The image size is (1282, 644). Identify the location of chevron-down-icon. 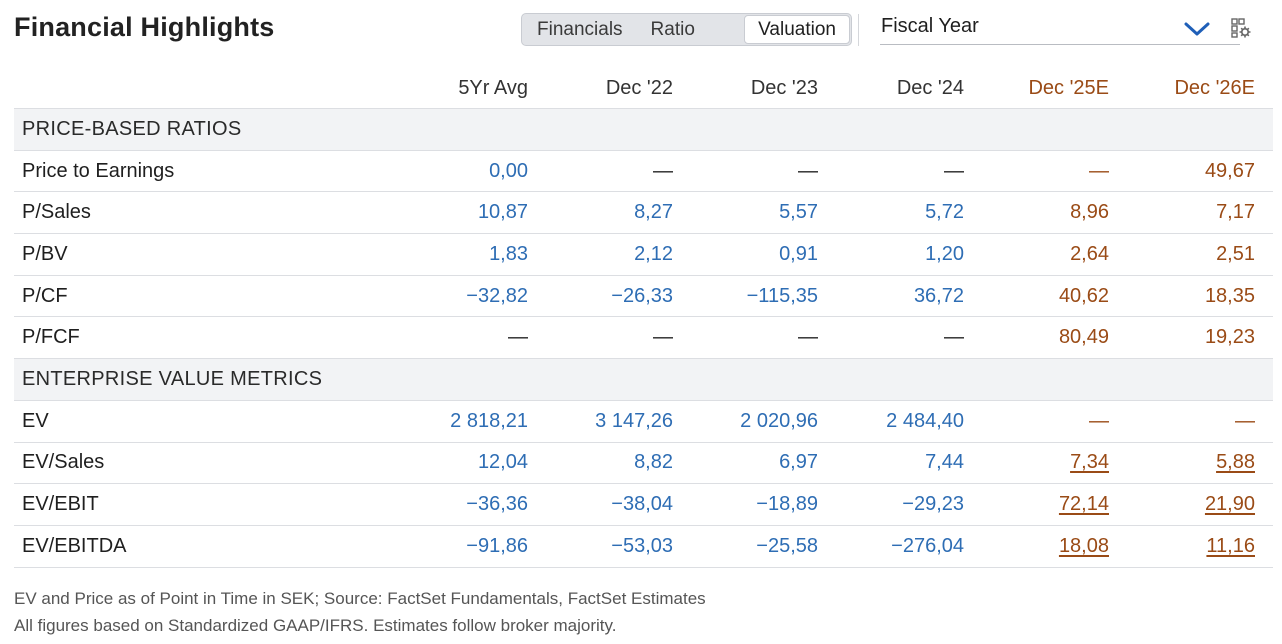
(1197, 29).